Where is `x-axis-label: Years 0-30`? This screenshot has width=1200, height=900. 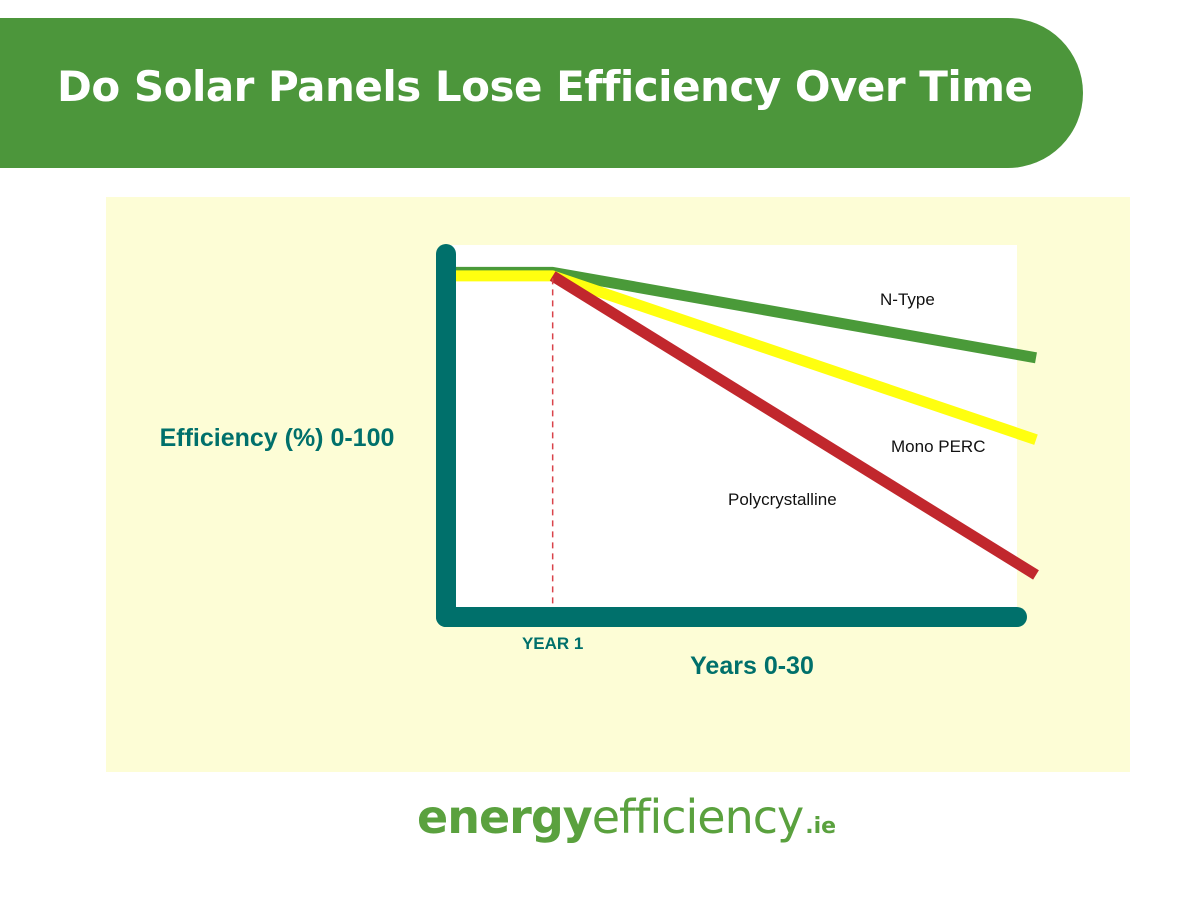 x-axis-label: Years 0-30 is located at coordinates (752, 666).